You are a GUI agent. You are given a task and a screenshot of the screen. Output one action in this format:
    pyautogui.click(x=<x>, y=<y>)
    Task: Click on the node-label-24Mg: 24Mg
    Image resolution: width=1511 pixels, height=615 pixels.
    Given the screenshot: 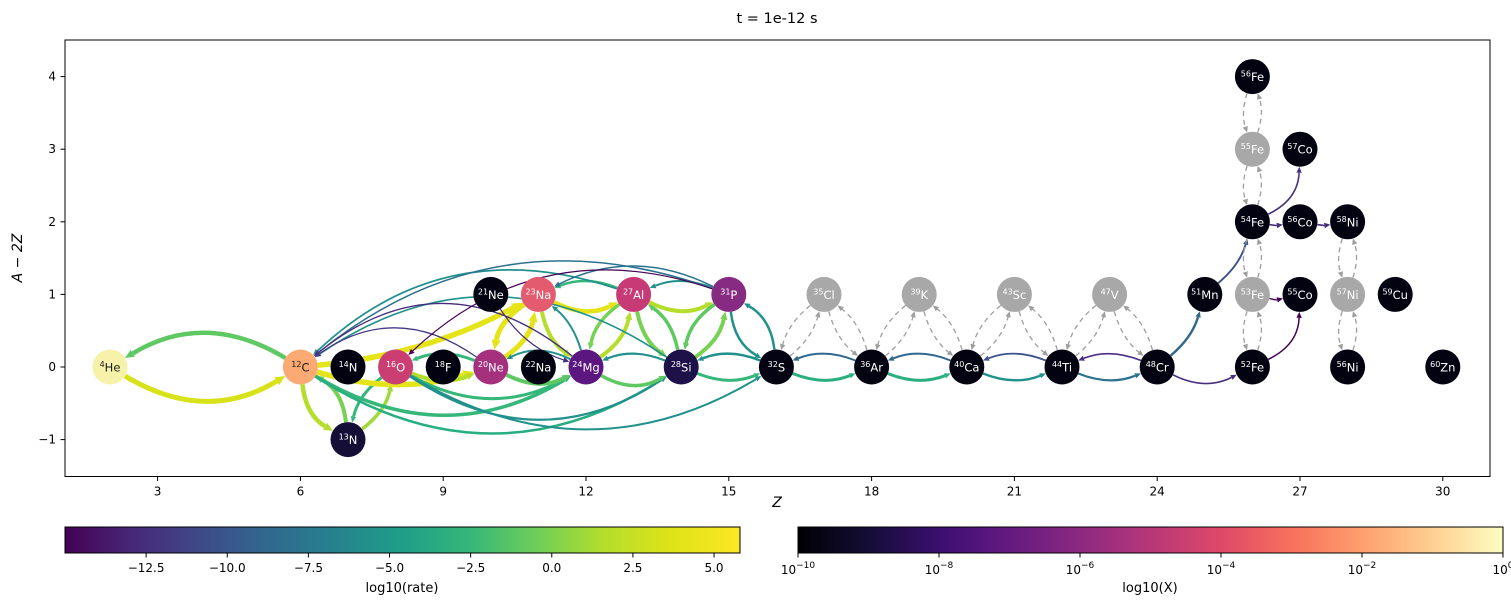 What is the action you would take?
    pyautogui.click(x=585, y=367)
    